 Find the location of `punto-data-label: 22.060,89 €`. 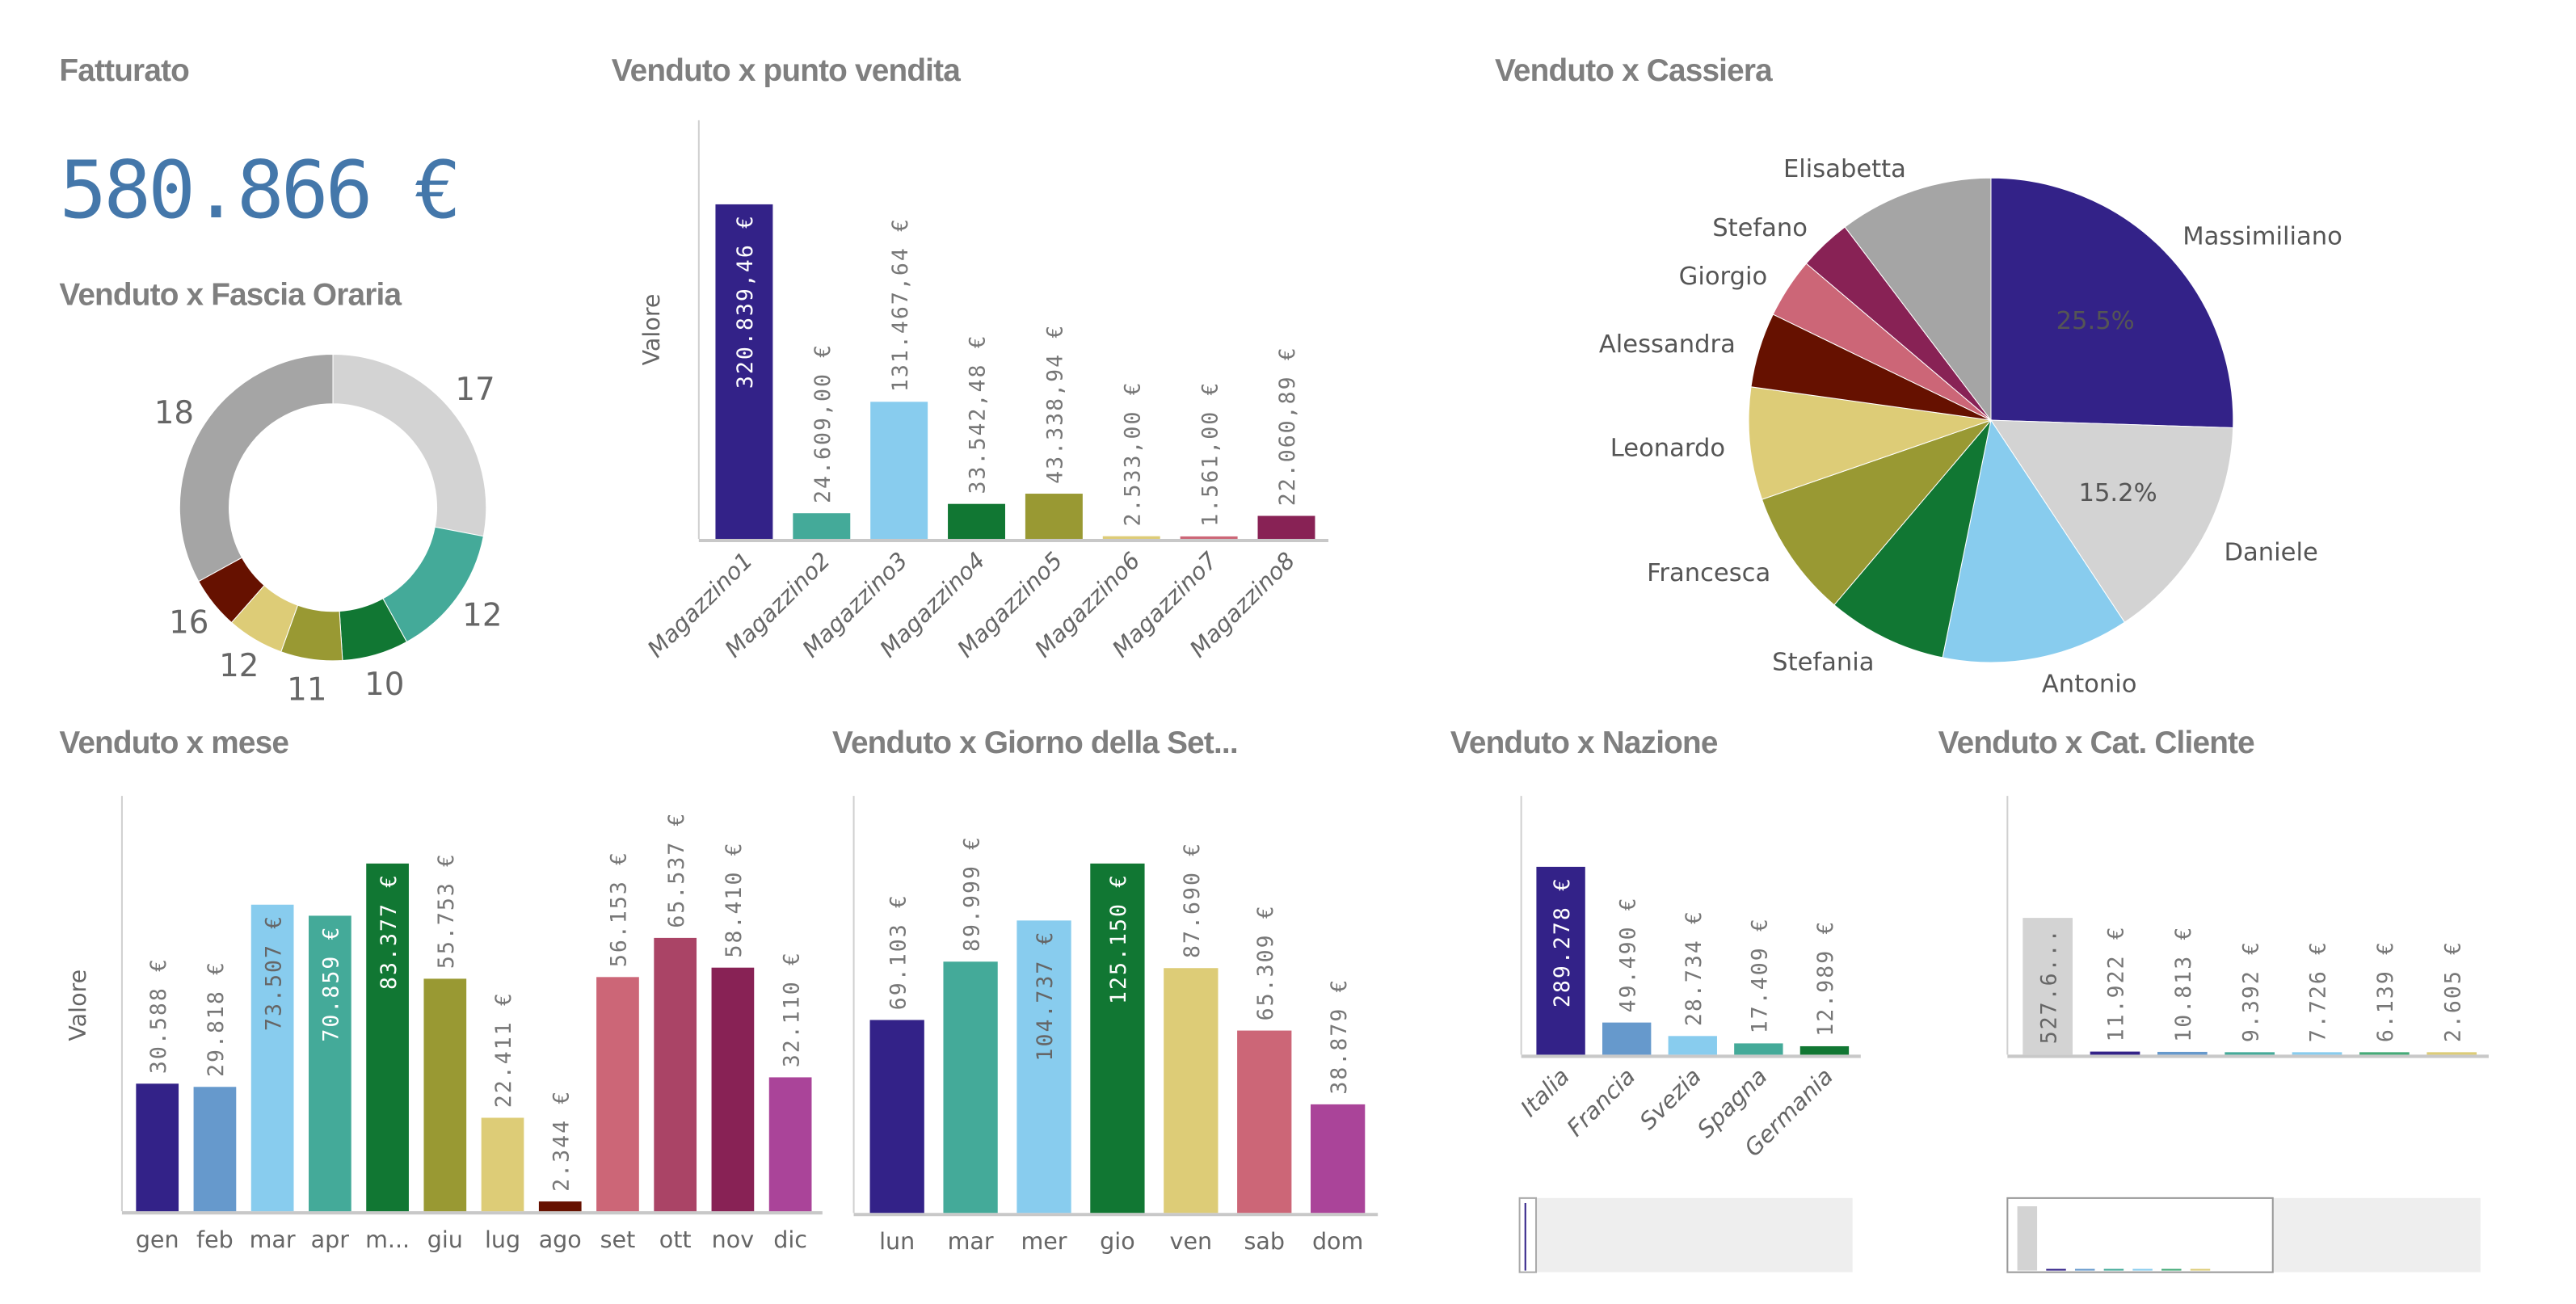

punto-data-label: 22.060,89 € is located at coordinates (1287, 426).